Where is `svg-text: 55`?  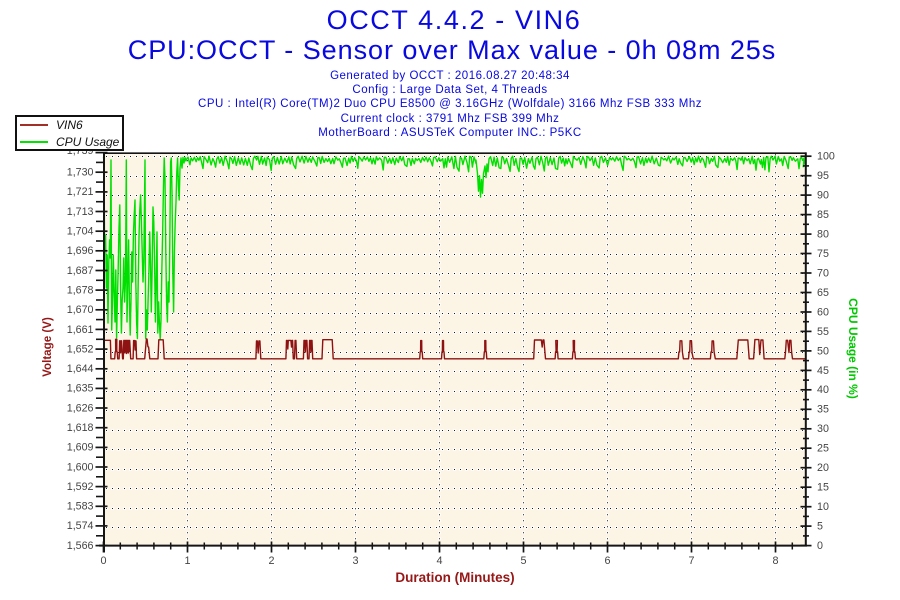
svg-text: 55 is located at coordinates (823, 332).